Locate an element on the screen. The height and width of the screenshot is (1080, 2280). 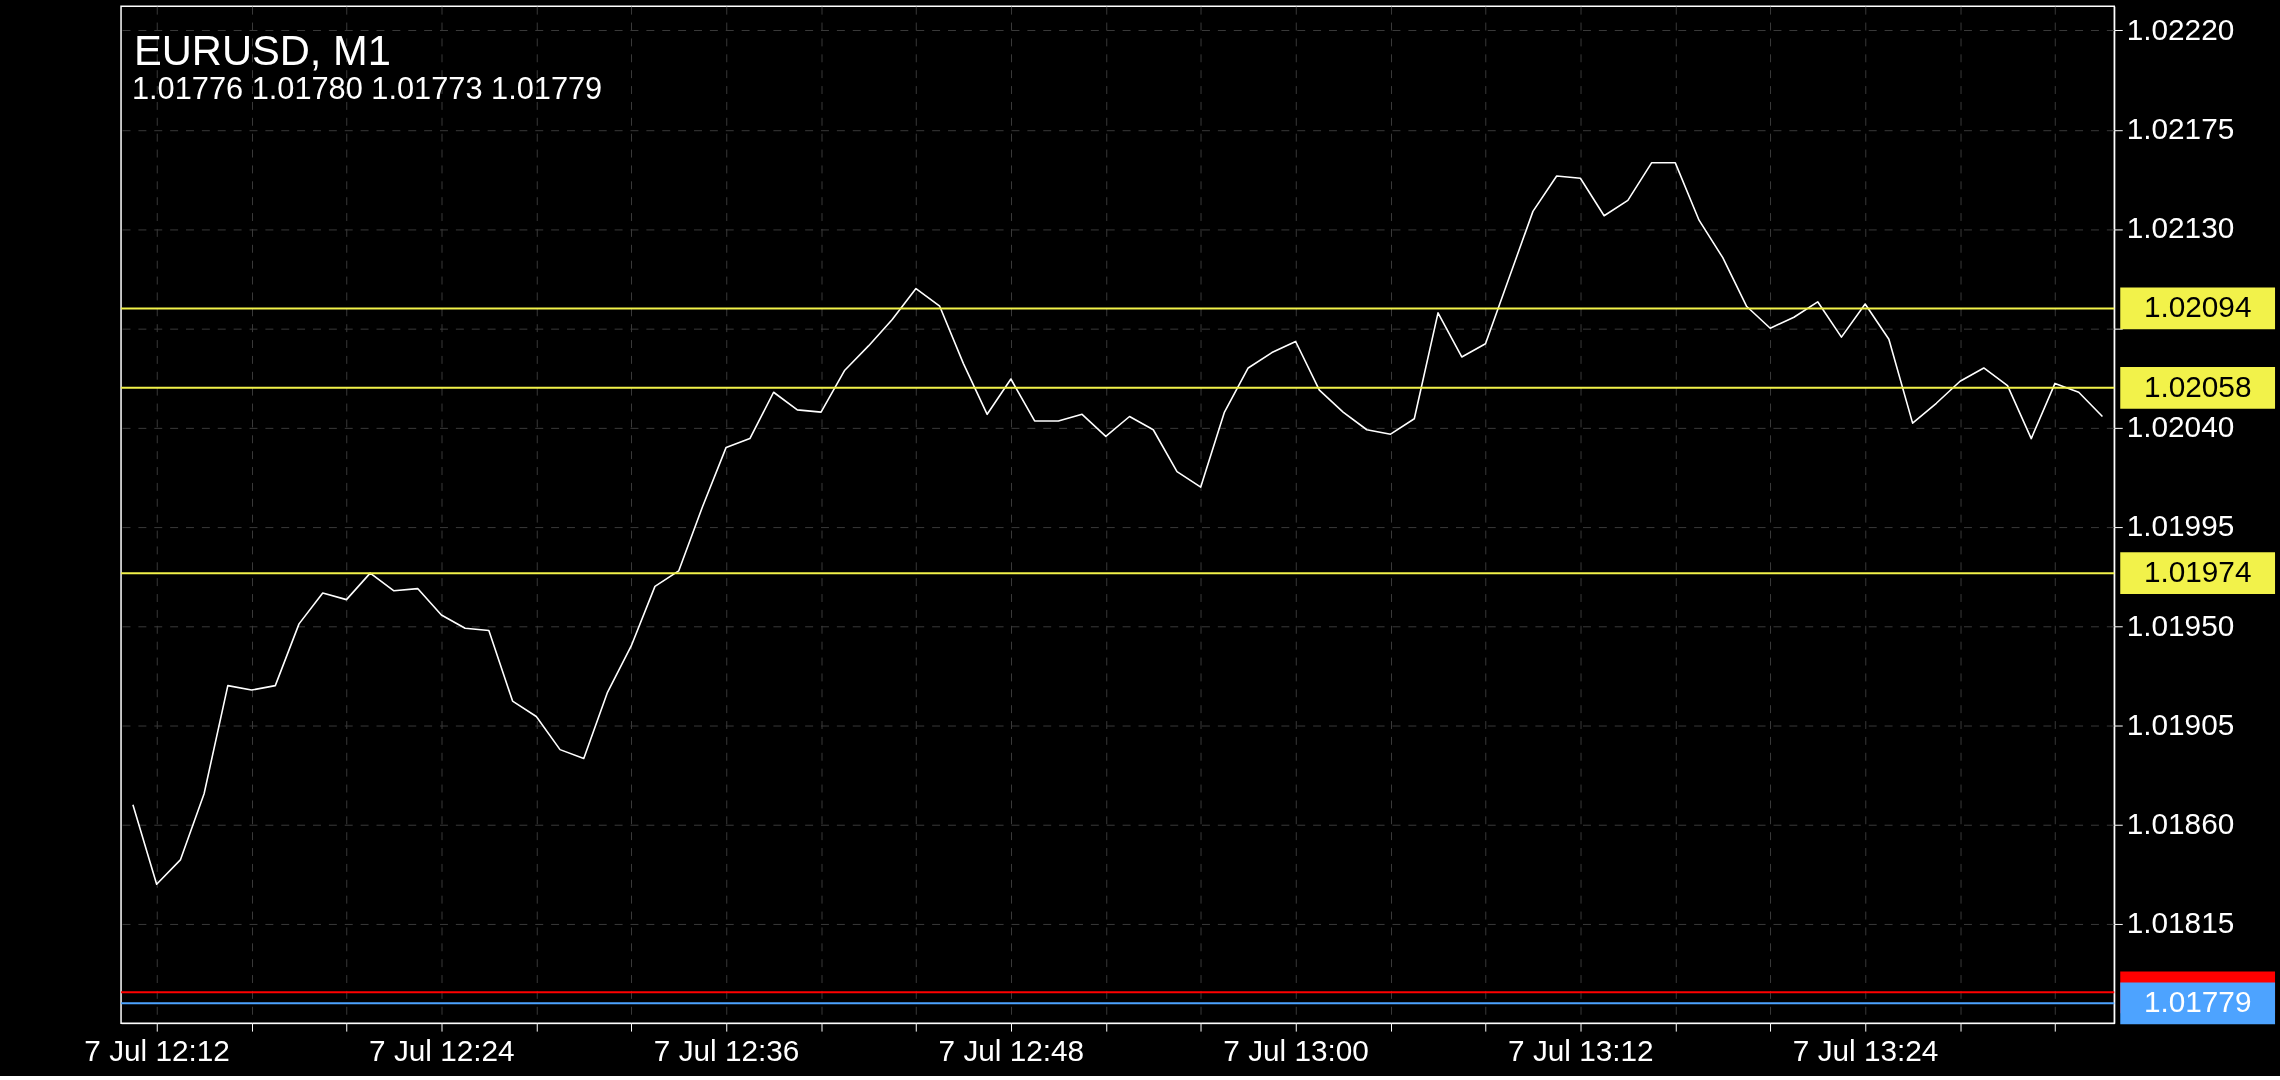
ref-line-label: 1.02058 is located at coordinates (2197, 386).